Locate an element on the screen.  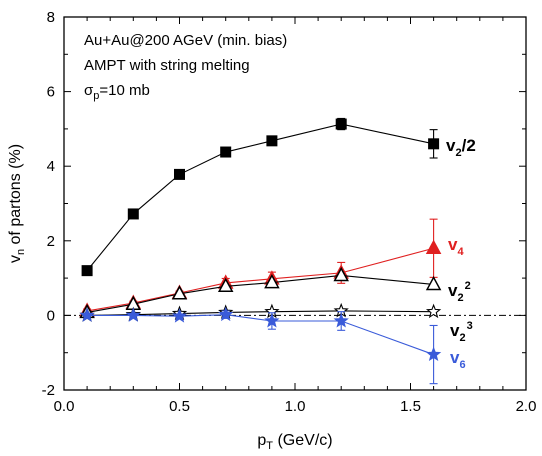
x-tick-label: 2.0 is located at coordinates (526, 406).